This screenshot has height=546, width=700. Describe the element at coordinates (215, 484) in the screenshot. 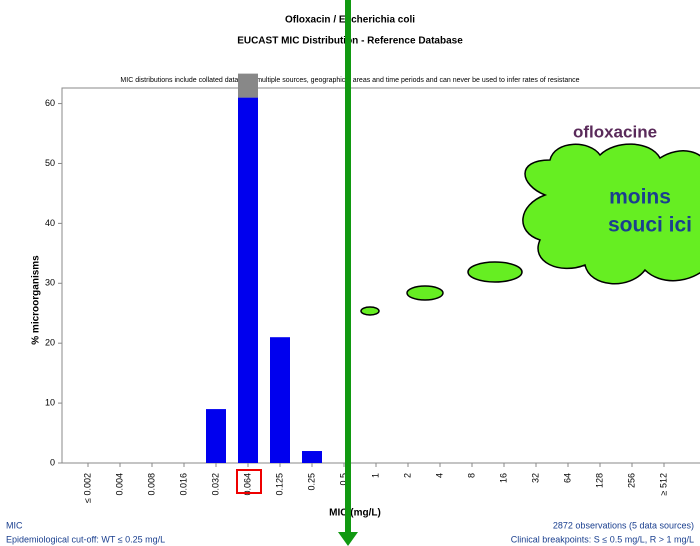

I see `x-tick-label: 0.032` at that location.